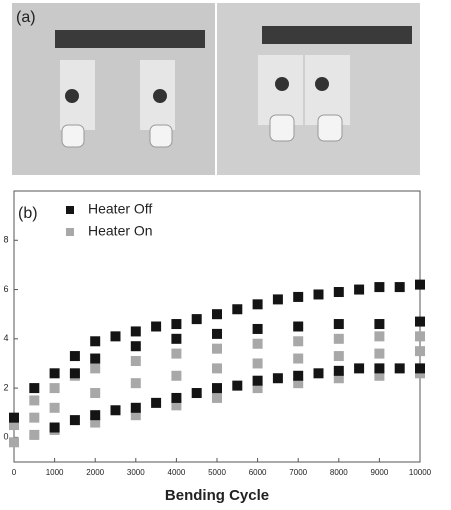  Describe the element at coordinates (217, 495) in the screenshot. I see `x-axis-label: Bending Cycle` at that location.